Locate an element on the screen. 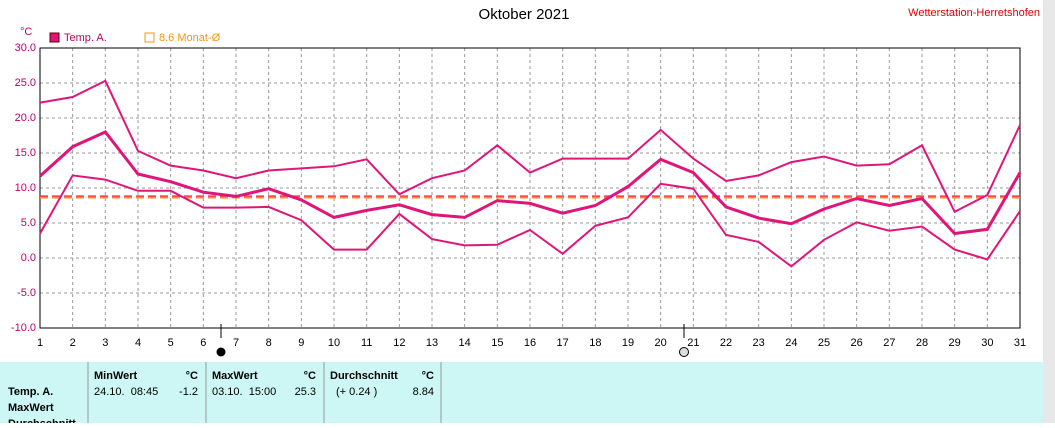 The image size is (1055, 428). x-tick-label: 10 is located at coordinates (334, 343).